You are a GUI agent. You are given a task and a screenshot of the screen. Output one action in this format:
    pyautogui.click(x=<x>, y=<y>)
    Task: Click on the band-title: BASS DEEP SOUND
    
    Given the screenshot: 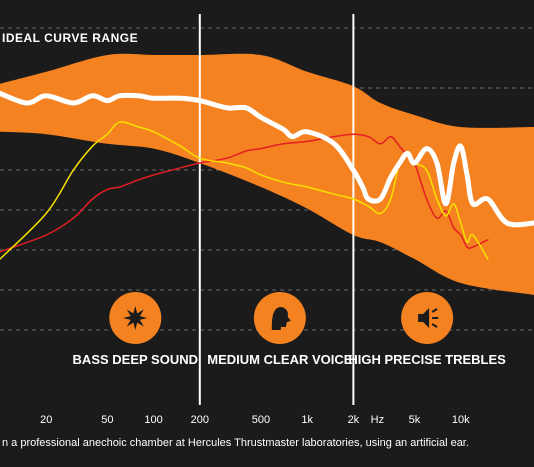 What is the action you would take?
    pyautogui.click(x=135, y=359)
    